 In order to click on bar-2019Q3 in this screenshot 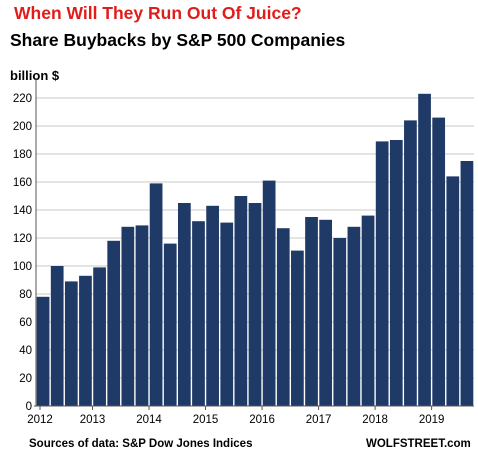, I will do `click(467, 283)`.